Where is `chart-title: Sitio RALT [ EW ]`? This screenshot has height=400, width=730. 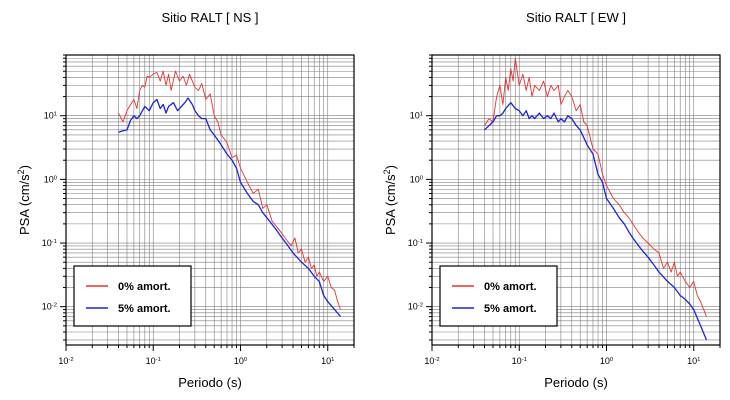 chart-title: Sitio RALT [ EW ] is located at coordinates (576, 17).